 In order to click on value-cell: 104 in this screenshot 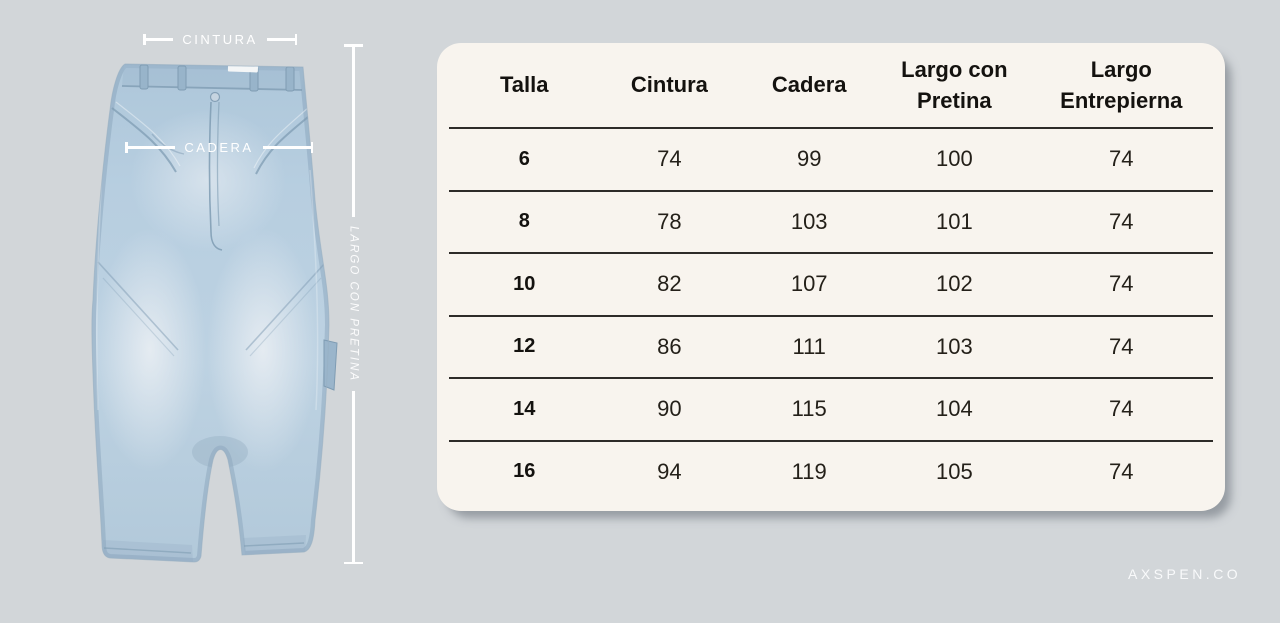, I will do `click(954, 410)`.